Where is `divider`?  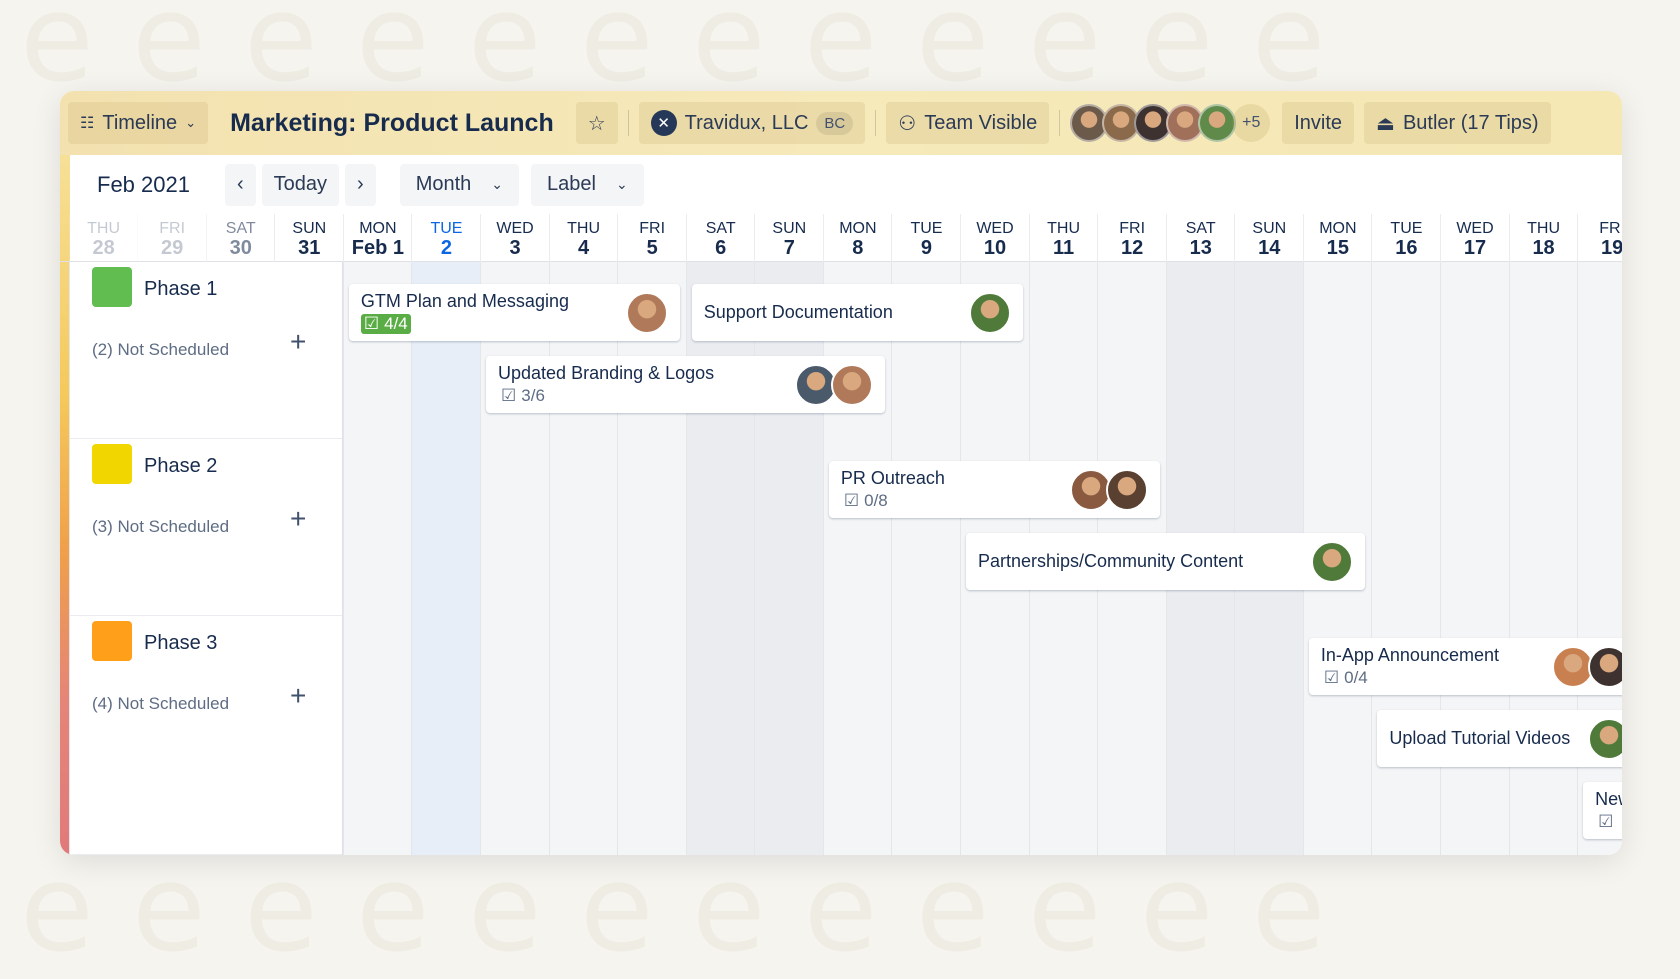 divider is located at coordinates (876, 123).